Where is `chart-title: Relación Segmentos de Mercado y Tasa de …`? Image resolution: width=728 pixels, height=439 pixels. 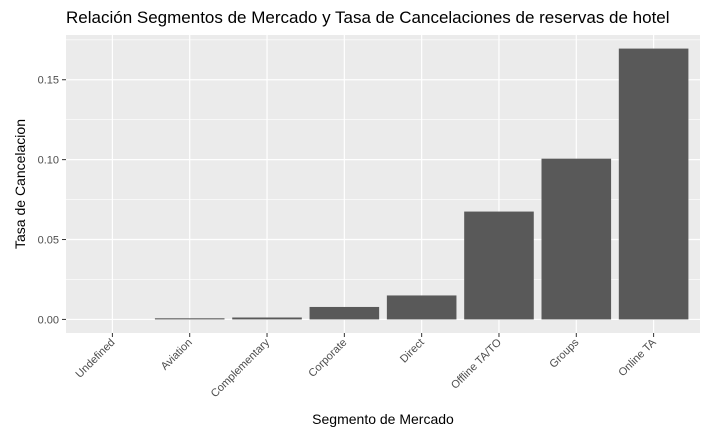 chart-title: Relación Segmentos de Mercado y Tasa de … is located at coordinates (368, 17).